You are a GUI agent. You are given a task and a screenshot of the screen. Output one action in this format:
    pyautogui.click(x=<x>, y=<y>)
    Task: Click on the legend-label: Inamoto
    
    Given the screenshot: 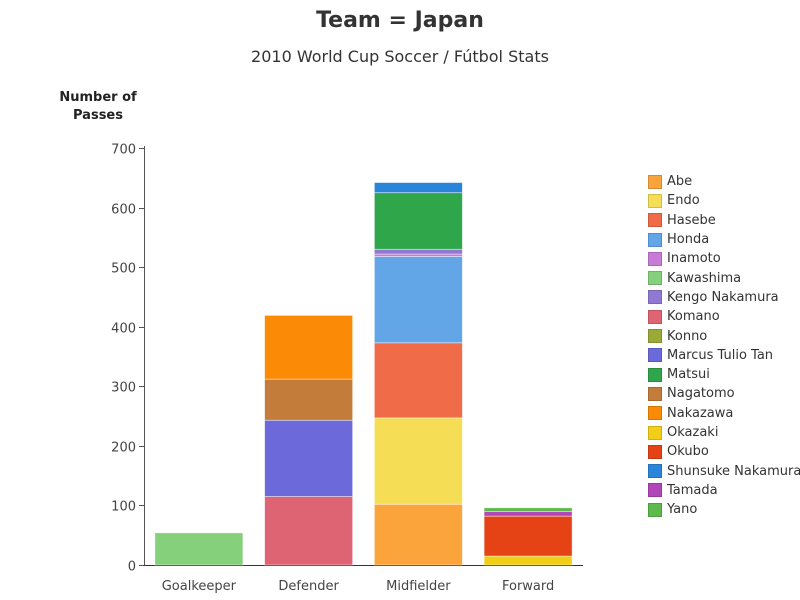 What is the action you would take?
    pyautogui.click(x=694, y=259)
    